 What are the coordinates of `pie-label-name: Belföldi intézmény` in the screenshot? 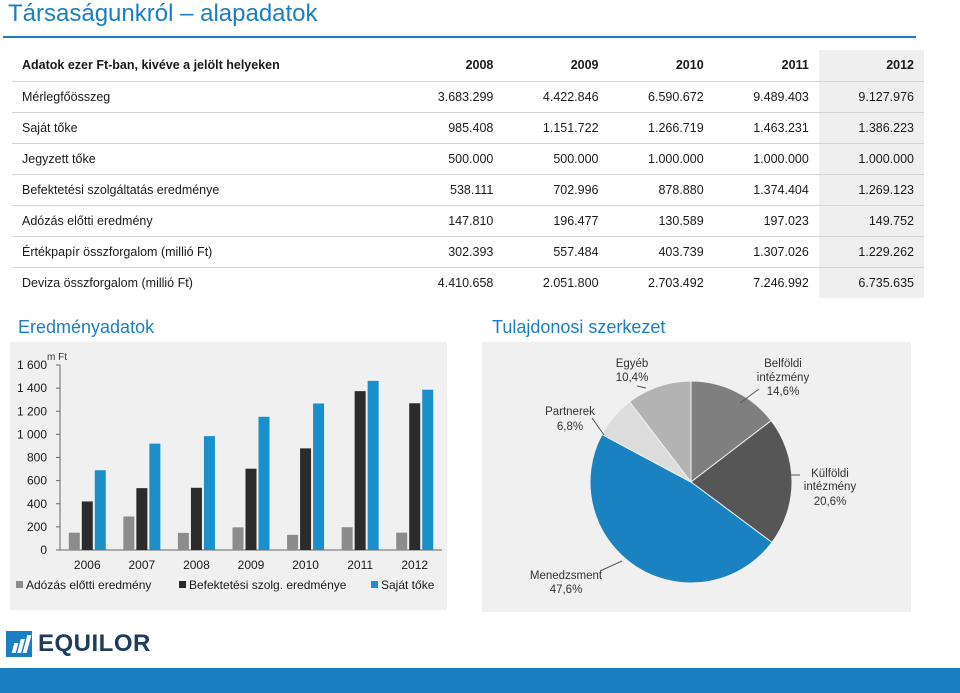 It's located at (783, 371).